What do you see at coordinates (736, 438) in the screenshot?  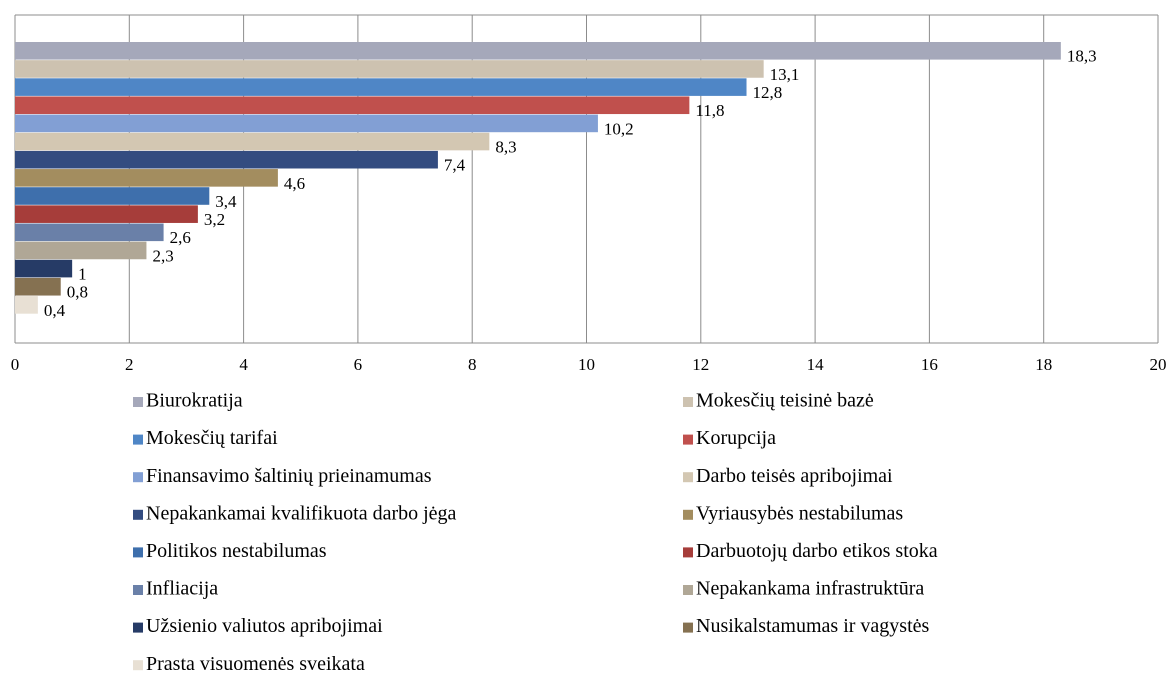 I see `legend-label: Korupcija` at bounding box center [736, 438].